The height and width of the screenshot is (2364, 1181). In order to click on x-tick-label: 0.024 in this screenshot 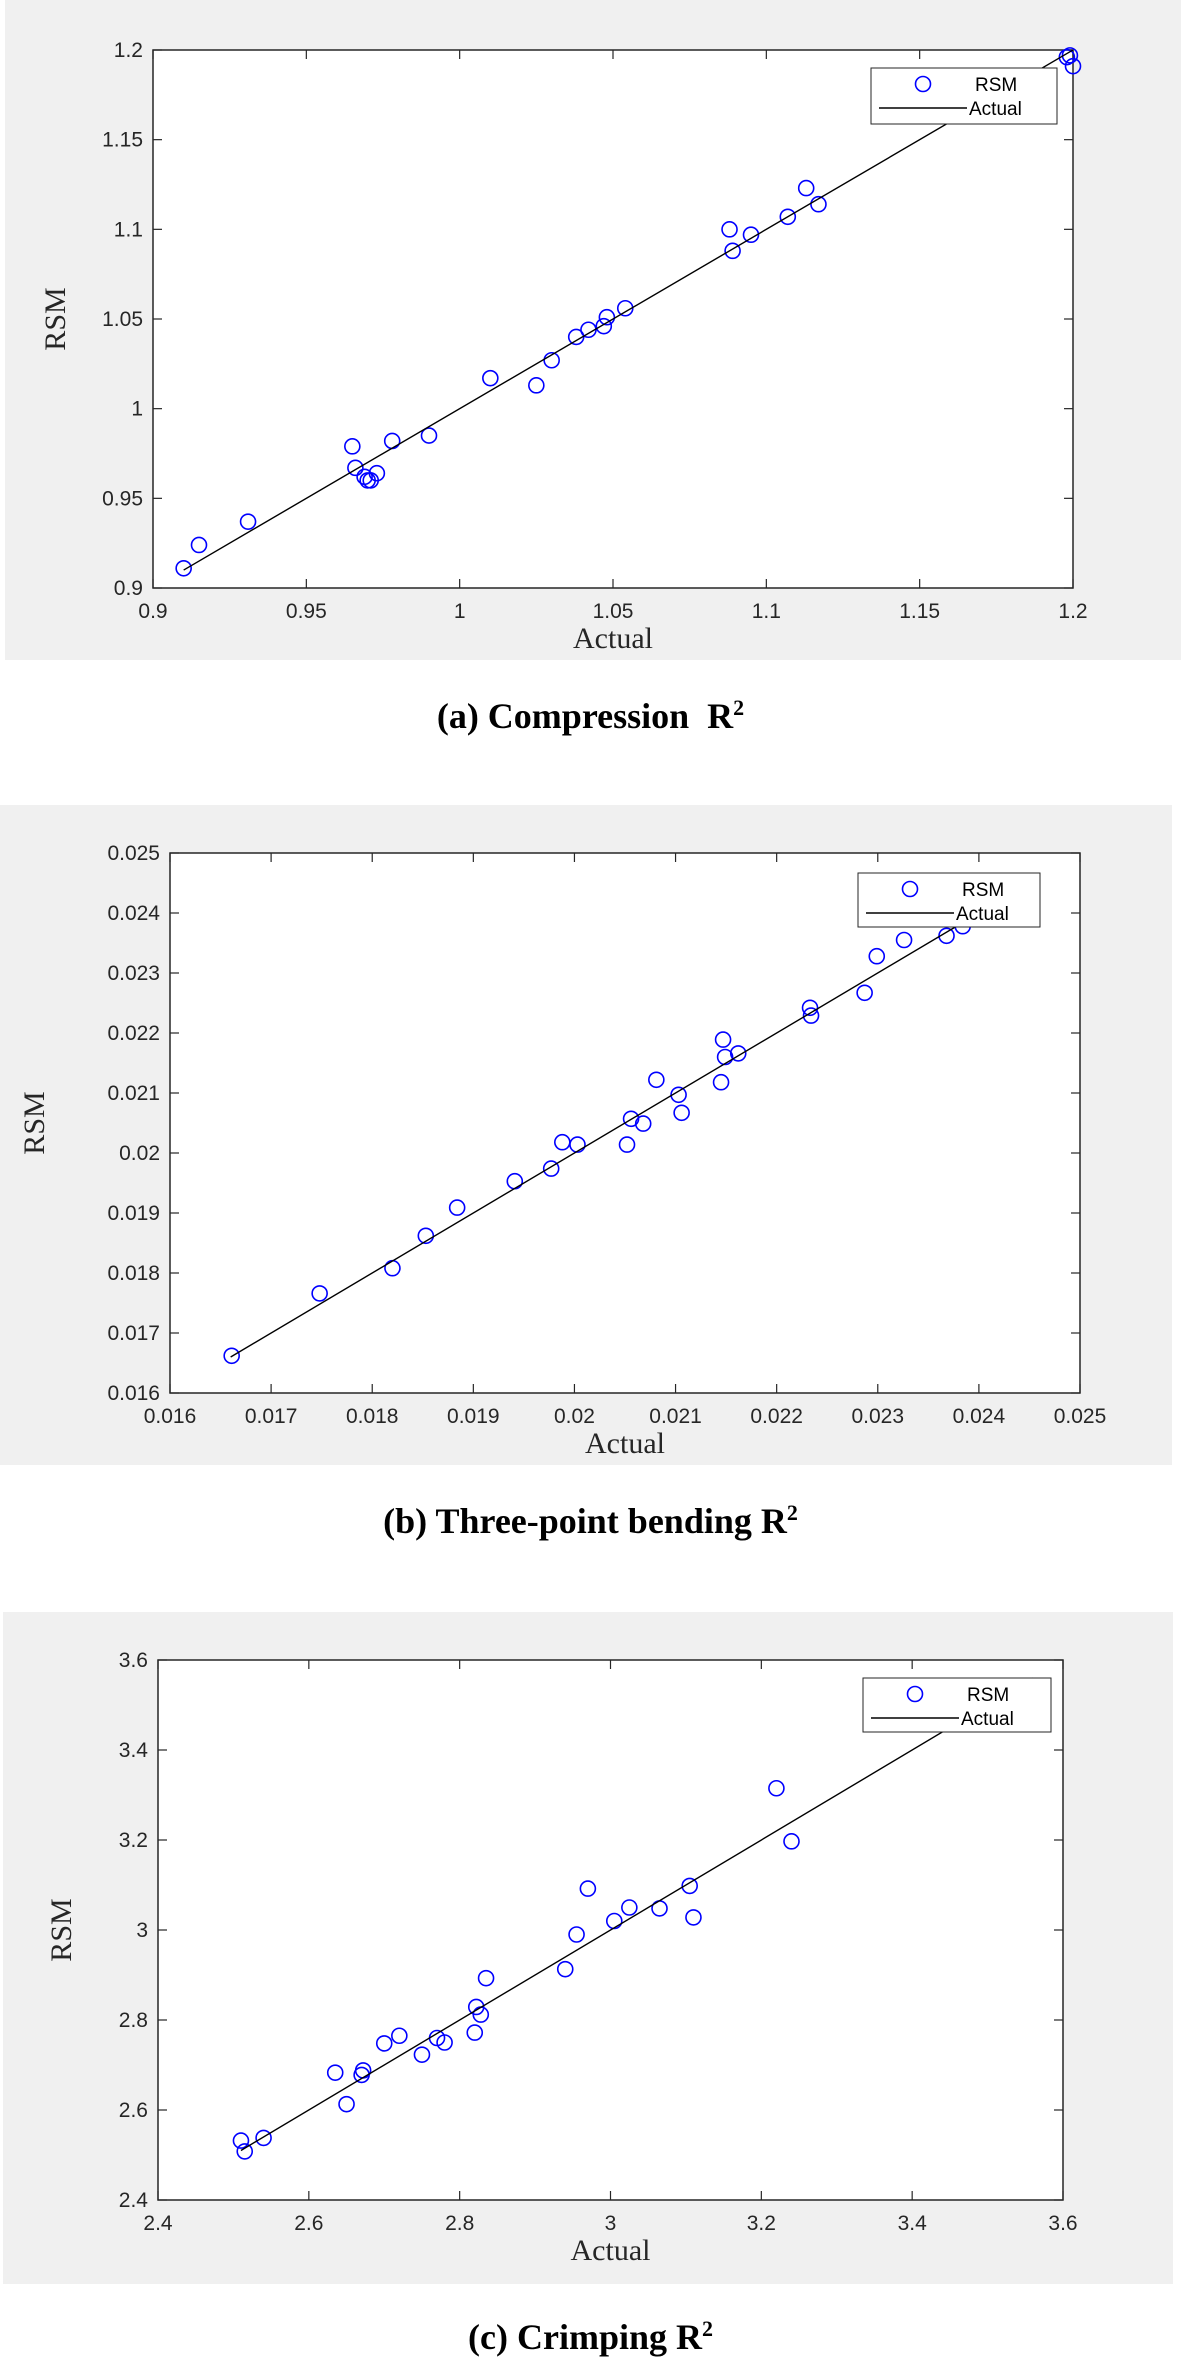, I will do `click(979, 1416)`.